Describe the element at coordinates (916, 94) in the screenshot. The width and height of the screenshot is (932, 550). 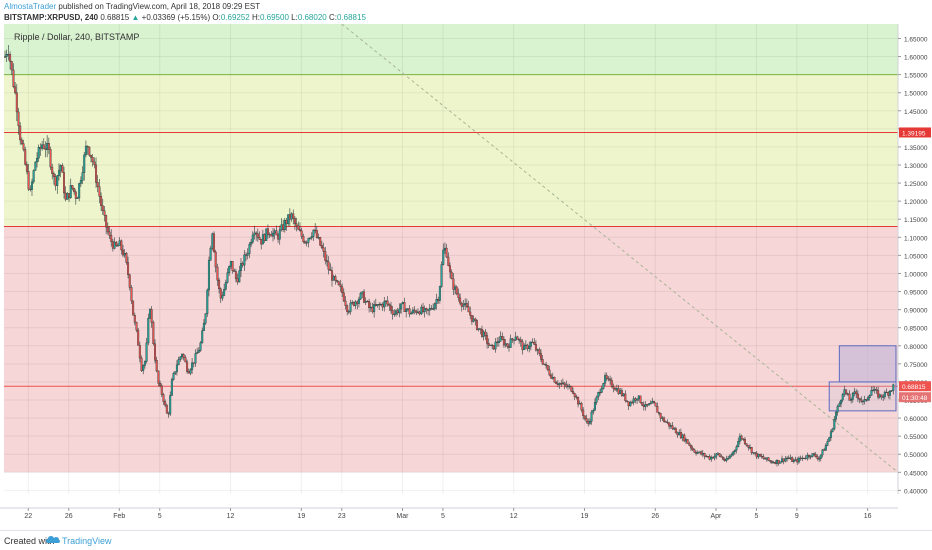
I see `y-tick-label: 1.50000` at that location.